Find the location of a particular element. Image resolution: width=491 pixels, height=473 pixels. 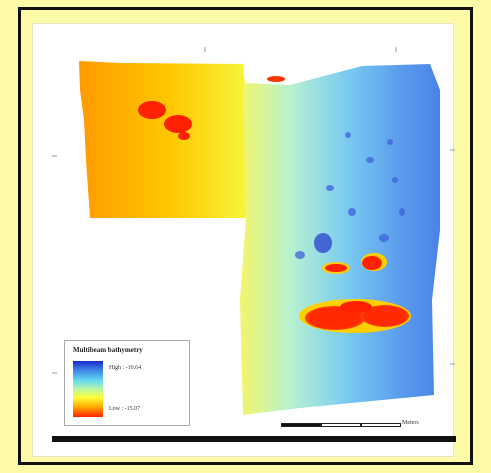

legend-high-label: High : -10.64 is located at coordinates (125, 368).